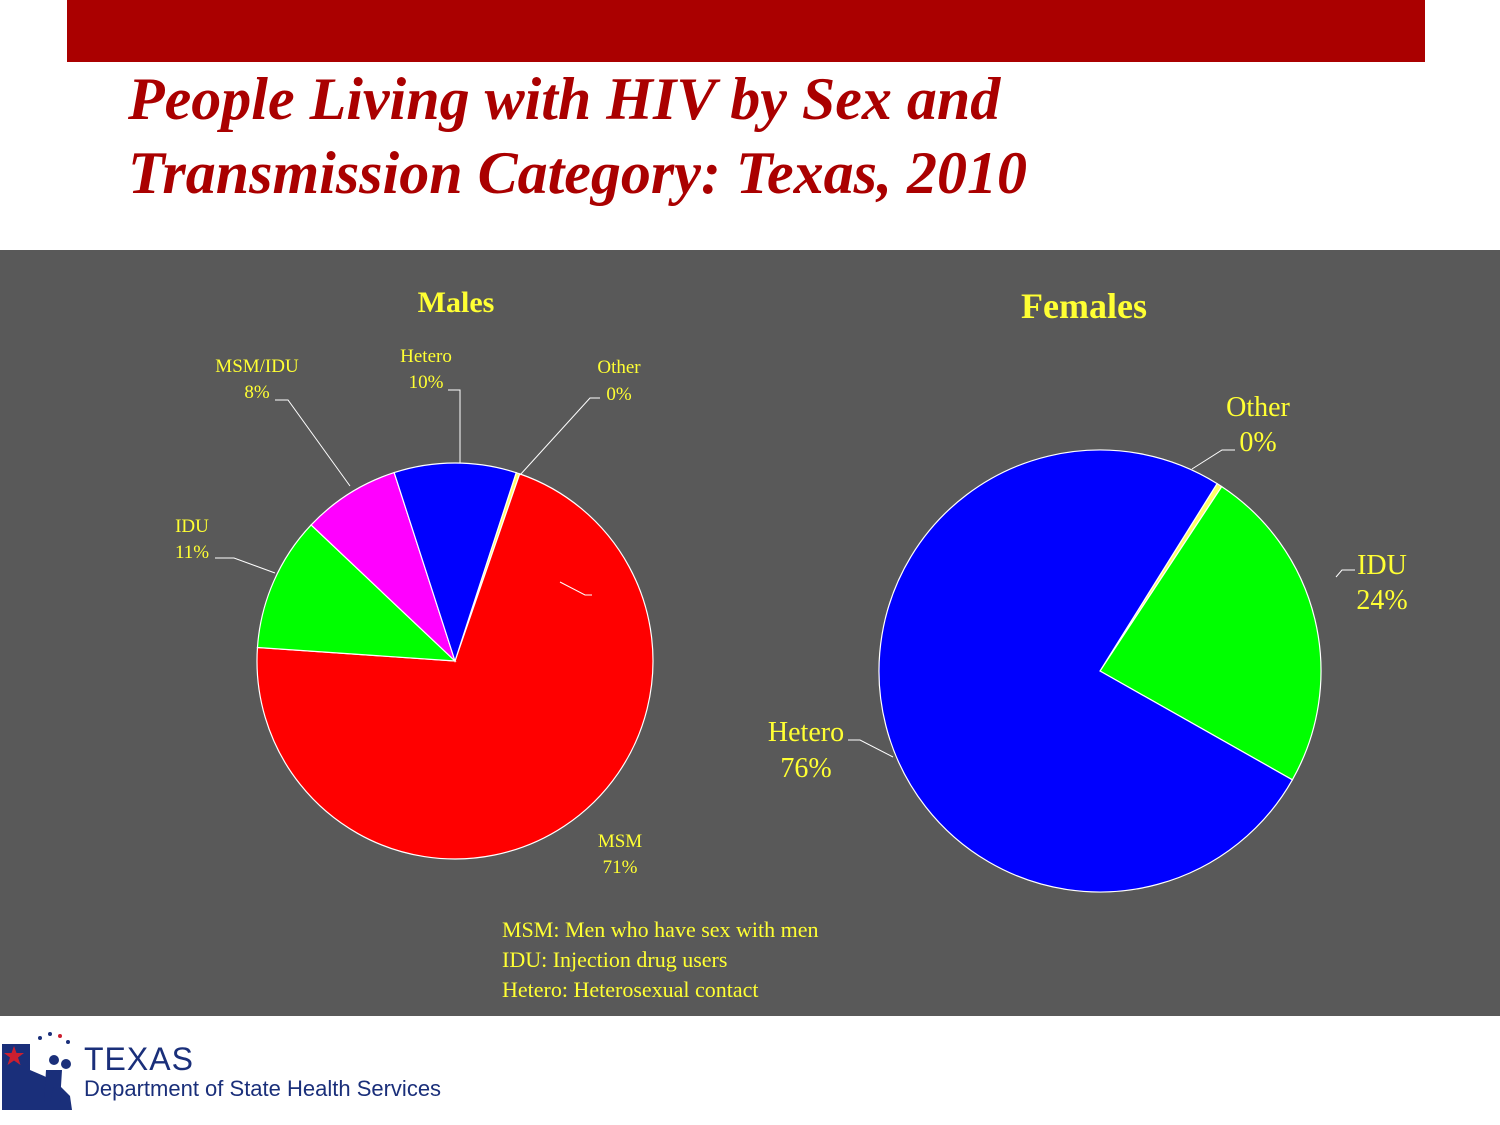 The image size is (1500, 1125). What do you see at coordinates (805, 768) in the screenshot?
I see `females-value-hetero: 76%` at bounding box center [805, 768].